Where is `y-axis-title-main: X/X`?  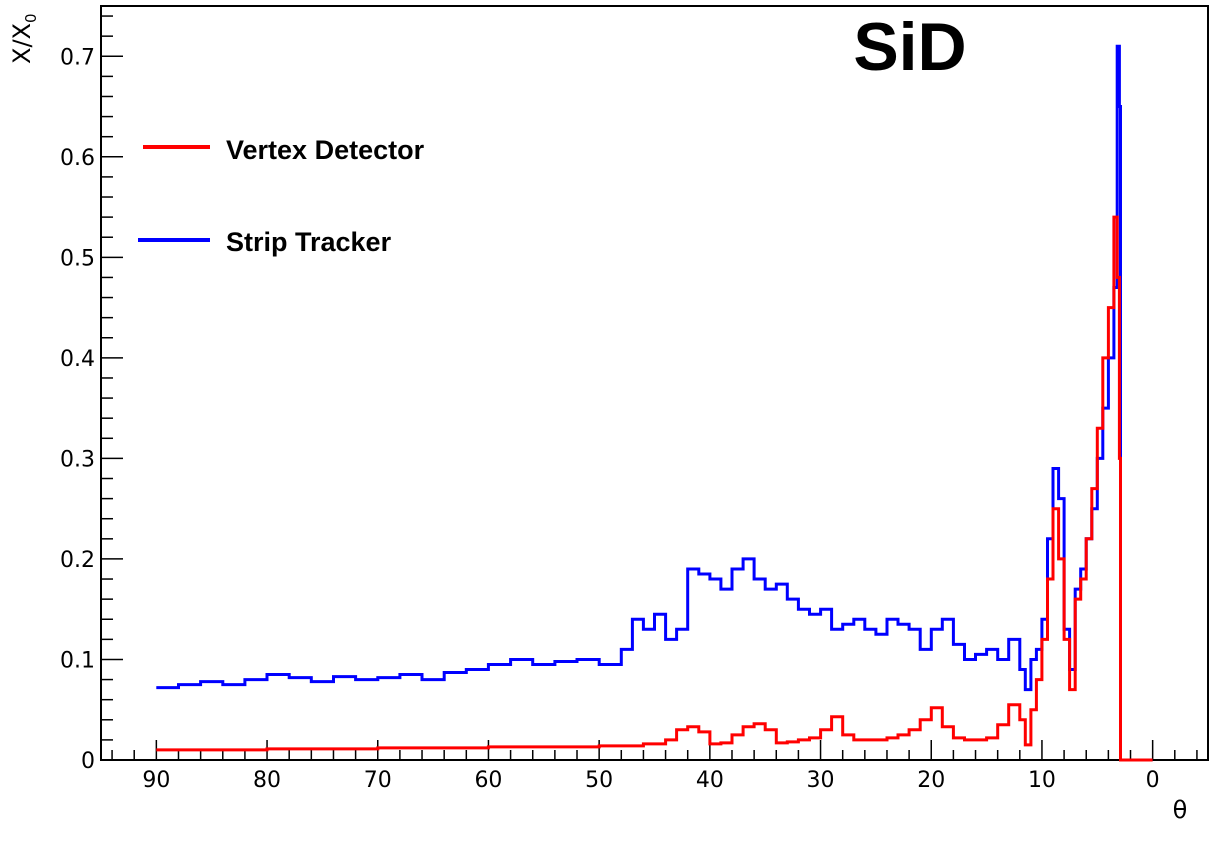
y-axis-title-main: X/X is located at coordinates (22, 43).